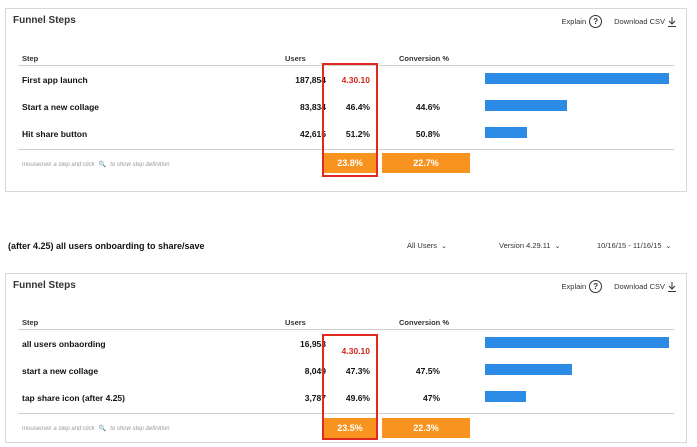 The image size is (697, 447). I want to click on step-name: tap share icon (after 4.25), so click(73, 398).